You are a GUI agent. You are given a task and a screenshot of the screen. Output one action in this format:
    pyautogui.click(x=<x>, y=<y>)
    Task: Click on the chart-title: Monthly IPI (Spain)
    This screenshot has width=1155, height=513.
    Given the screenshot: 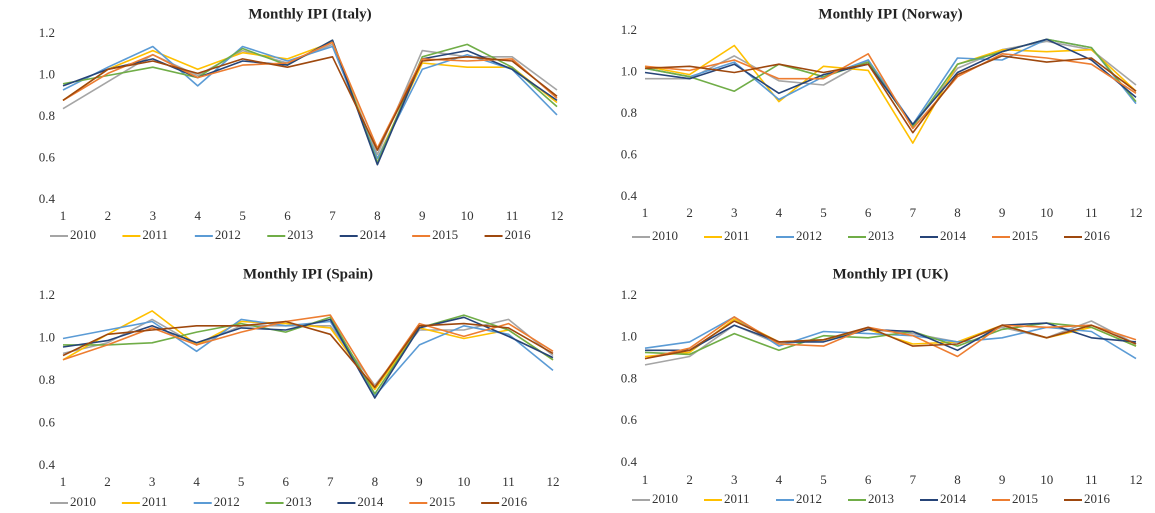 What is the action you would take?
    pyautogui.click(x=308, y=274)
    